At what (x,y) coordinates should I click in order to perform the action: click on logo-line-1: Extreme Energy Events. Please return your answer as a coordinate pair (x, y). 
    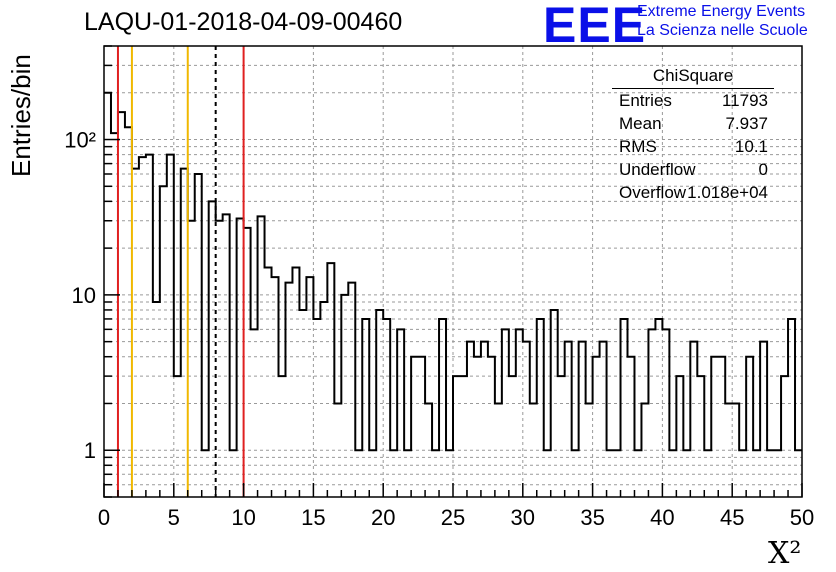
    Looking at the image, I should click on (721, 11).